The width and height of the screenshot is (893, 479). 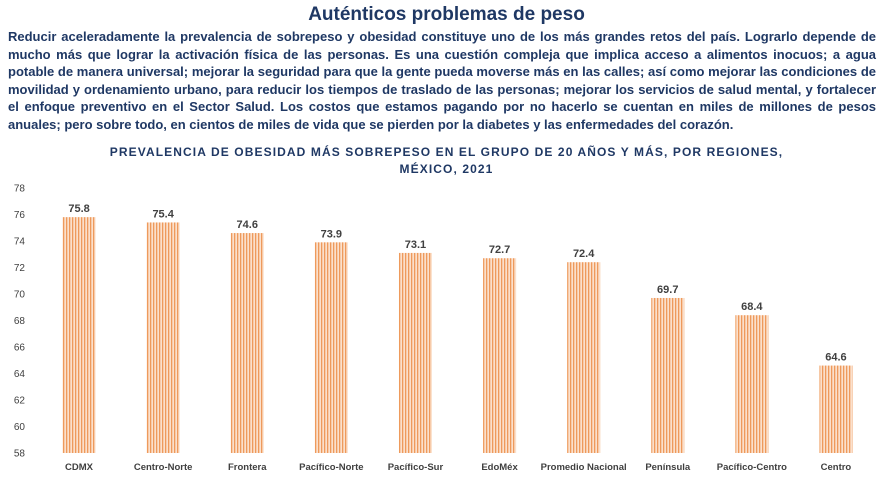 What do you see at coordinates (584, 254) in the screenshot?
I see `data-label: 72.4` at bounding box center [584, 254].